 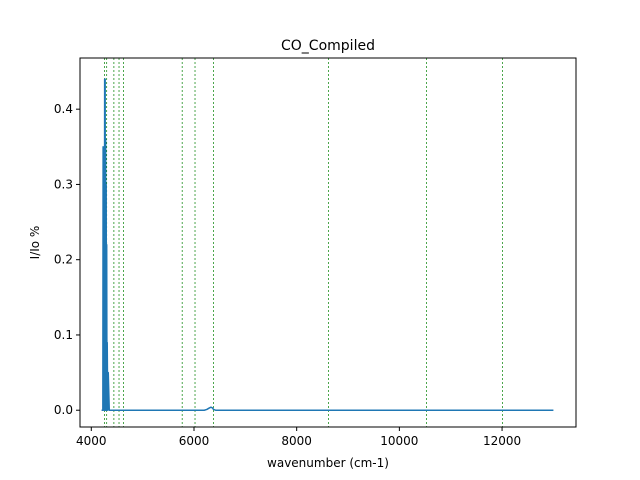 I want to click on x-tick-label-1: 6000, so click(x=194, y=441).